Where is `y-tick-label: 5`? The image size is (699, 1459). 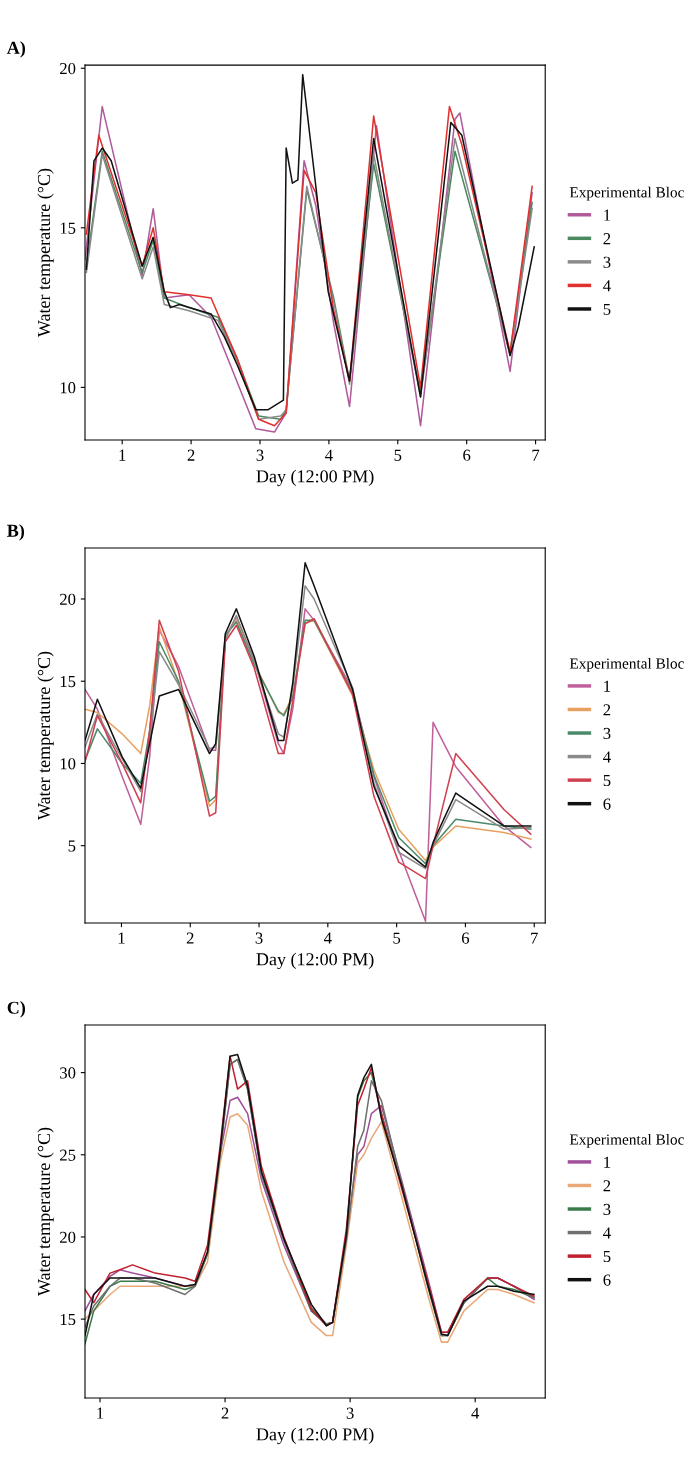 y-tick-label: 5 is located at coordinates (72, 846).